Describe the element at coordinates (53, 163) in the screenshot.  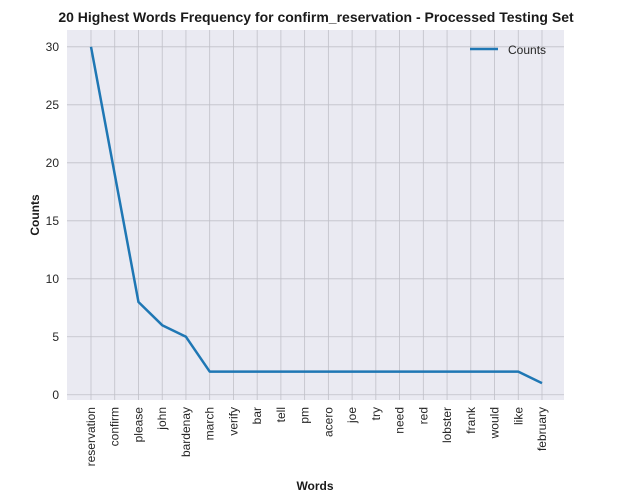
I see `y-tick-label: 20` at that location.